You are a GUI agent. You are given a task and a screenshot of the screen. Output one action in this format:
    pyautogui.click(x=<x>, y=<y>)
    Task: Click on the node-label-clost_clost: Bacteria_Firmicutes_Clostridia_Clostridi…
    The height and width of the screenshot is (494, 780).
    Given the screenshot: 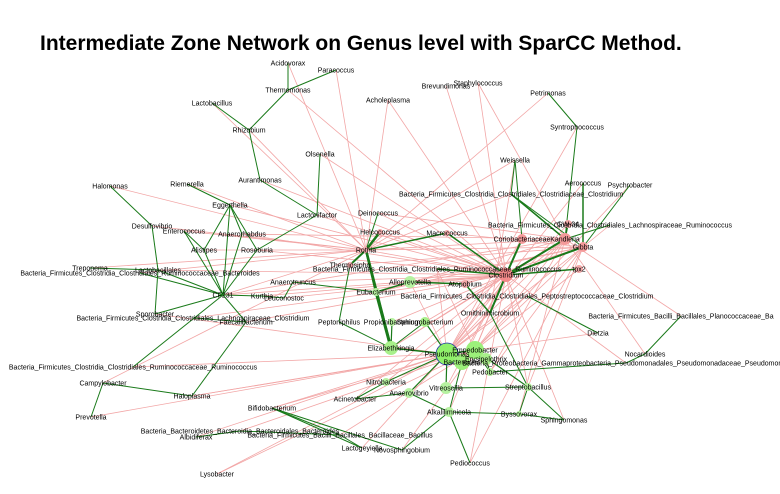 What is the action you would take?
    pyautogui.click(x=511, y=195)
    